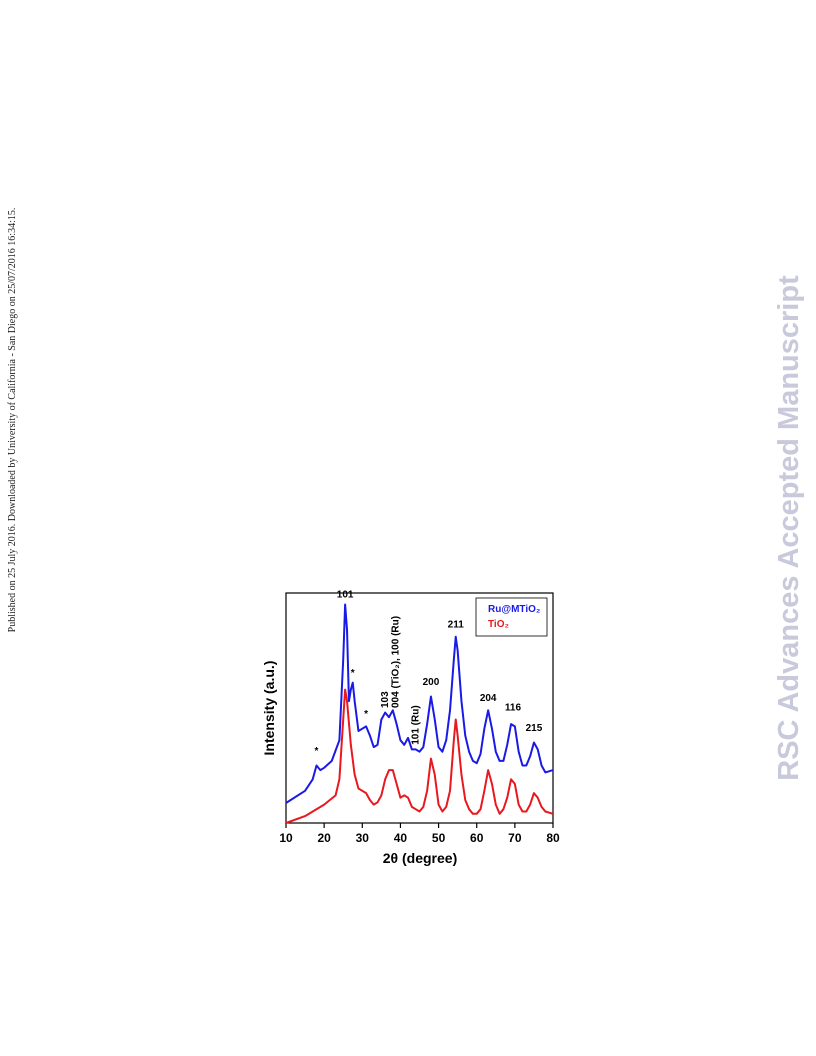 This screenshot has height=1056, width=816. What do you see at coordinates (553, 838) in the screenshot?
I see `x-tick-label: 80` at bounding box center [553, 838].